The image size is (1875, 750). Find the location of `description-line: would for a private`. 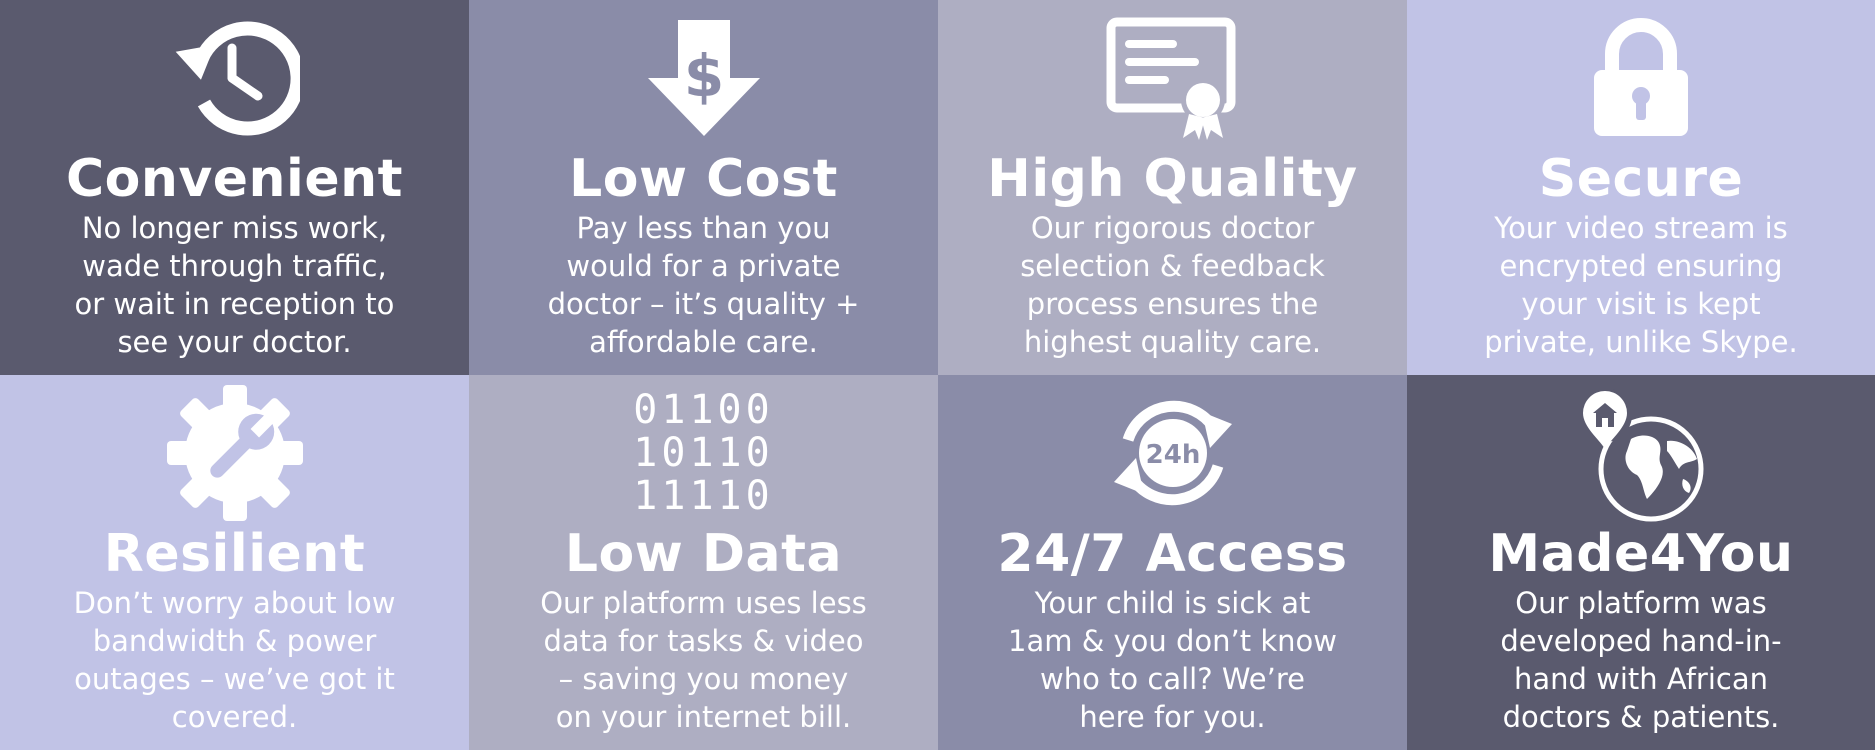

description-line: would for a private is located at coordinates (703, 266).